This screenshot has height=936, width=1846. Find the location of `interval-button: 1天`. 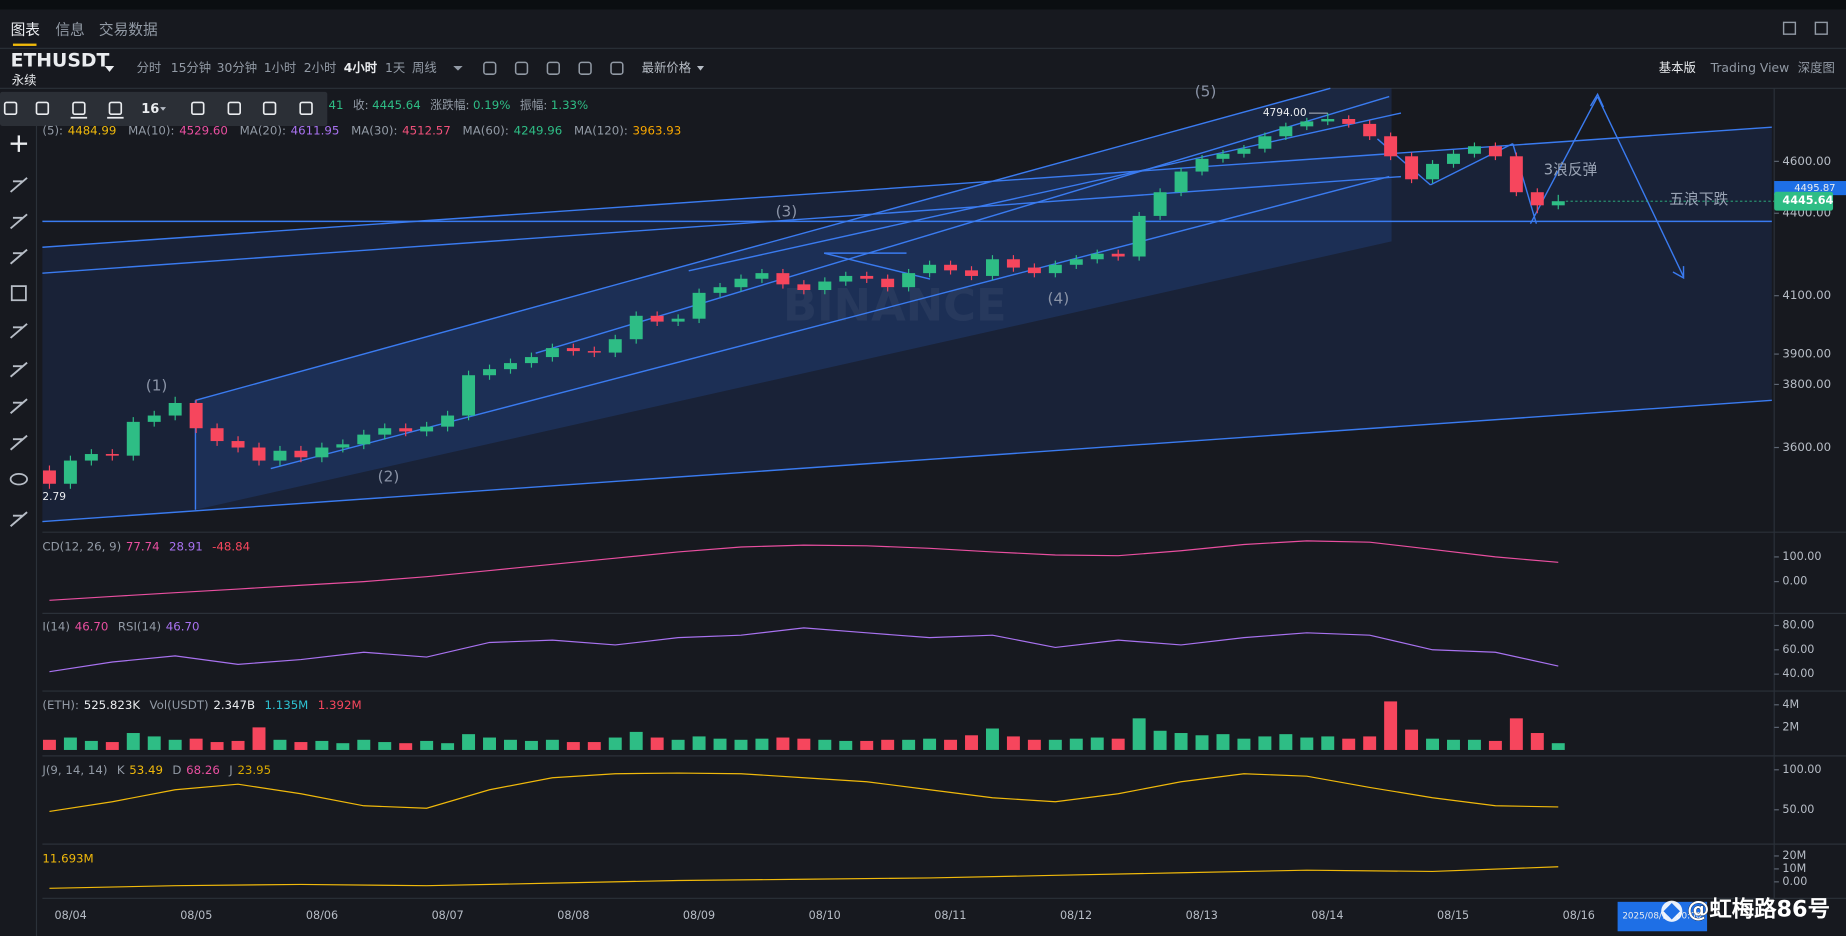

interval-button: 1天 is located at coordinates (395, 68).